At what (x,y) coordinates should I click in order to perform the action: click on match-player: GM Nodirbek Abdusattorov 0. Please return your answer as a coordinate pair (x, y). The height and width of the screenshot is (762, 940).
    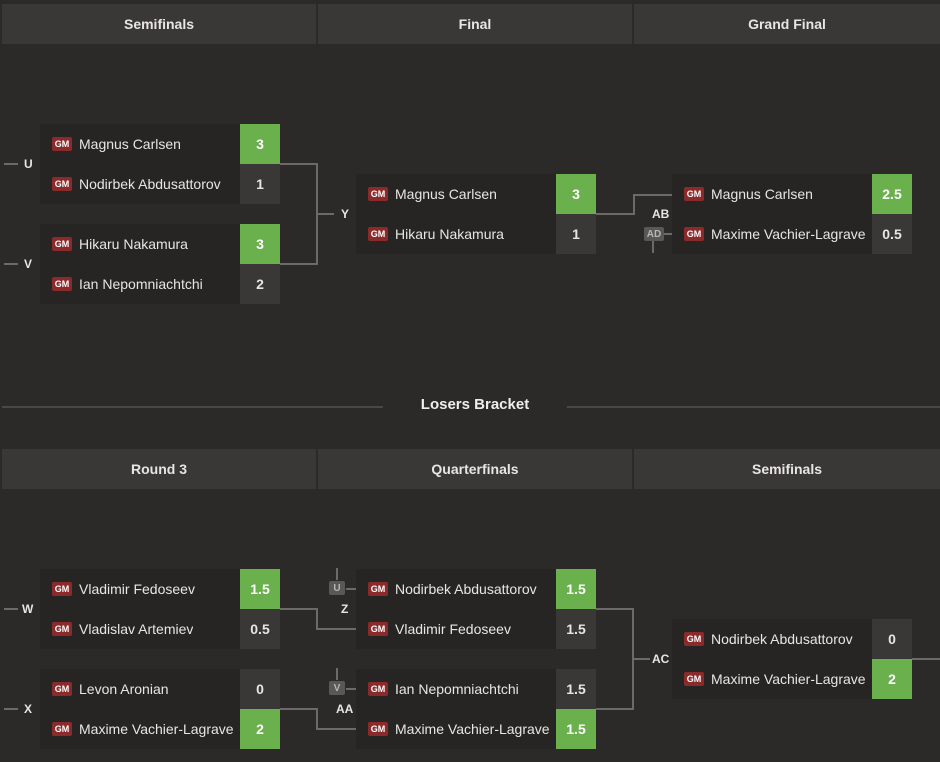
    Looking at the image, I should click on (792, 639).